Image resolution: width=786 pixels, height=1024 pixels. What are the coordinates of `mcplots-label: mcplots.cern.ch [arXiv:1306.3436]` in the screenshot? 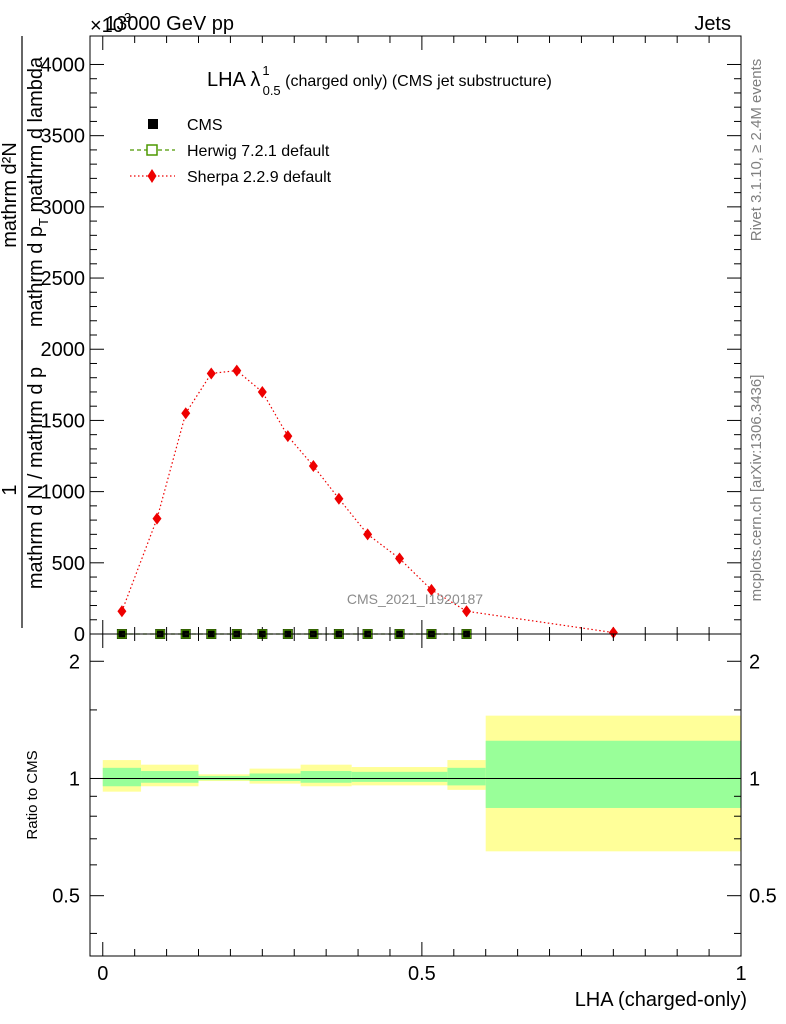 It's located at (756, 488).